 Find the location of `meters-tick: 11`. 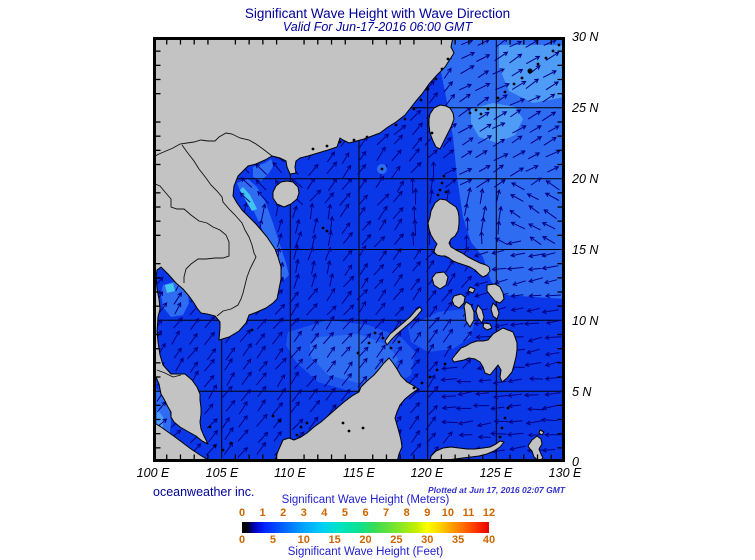

meters-tick: 11 is located at coordinates (468, 513).